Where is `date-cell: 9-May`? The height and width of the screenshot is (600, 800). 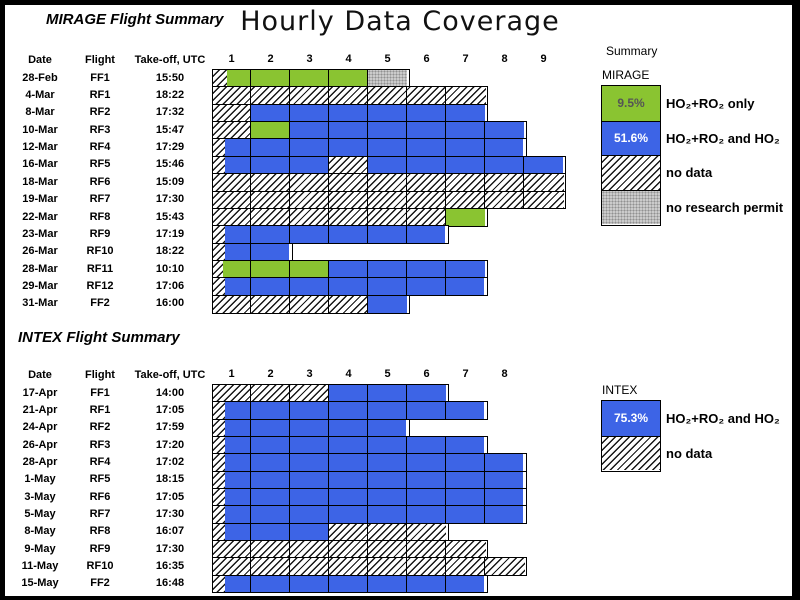 date-cell: 9-May is located at coordinates (40, 548).